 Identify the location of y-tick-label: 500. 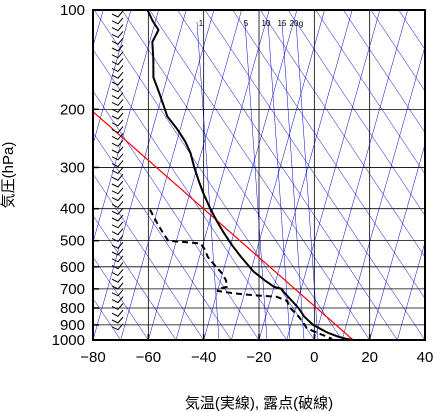
(72, 241).